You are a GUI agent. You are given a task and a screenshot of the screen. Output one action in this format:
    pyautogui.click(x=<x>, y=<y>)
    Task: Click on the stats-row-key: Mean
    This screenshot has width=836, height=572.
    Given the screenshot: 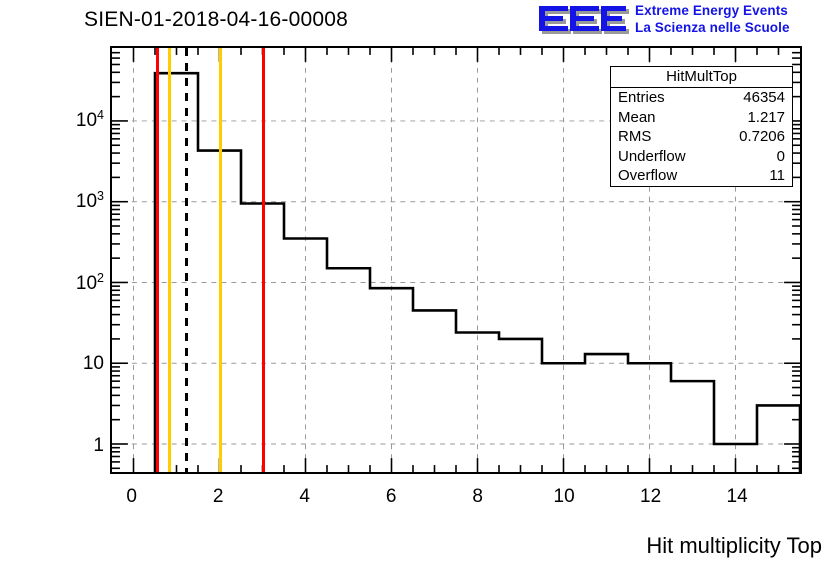 What is the action you would take?
    pyautogui.click(x=637, y=117)
    